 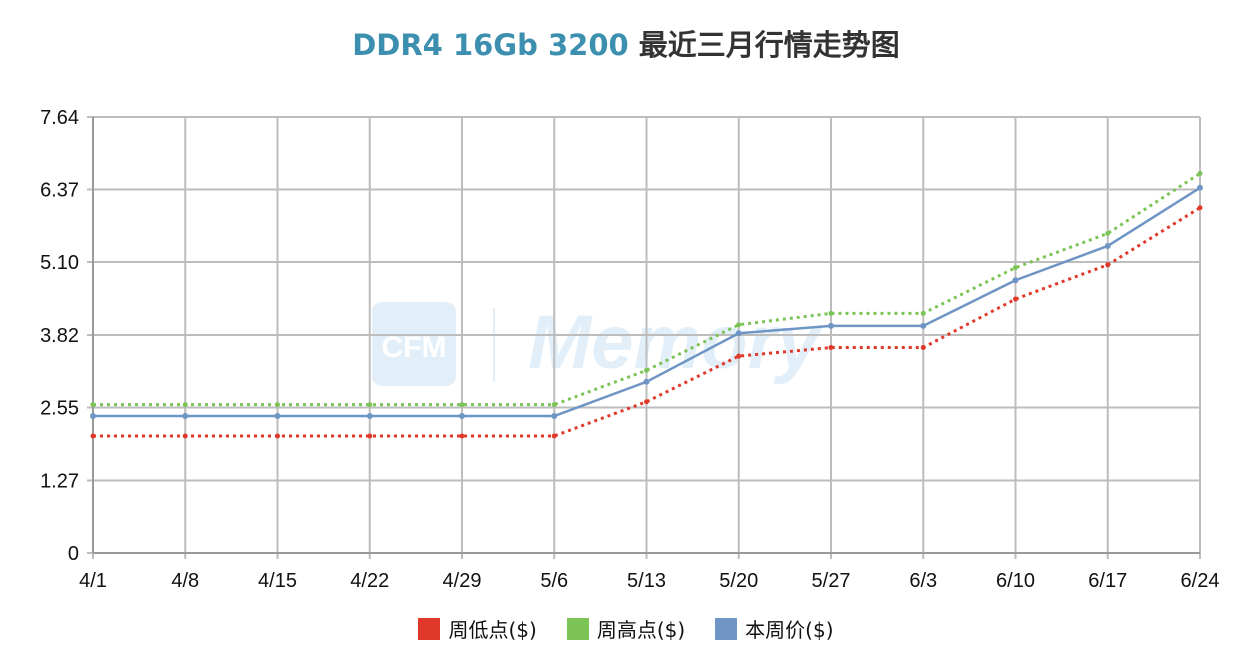 I want to click on x-tick-label: 6/3, so click(x=923, y=581).